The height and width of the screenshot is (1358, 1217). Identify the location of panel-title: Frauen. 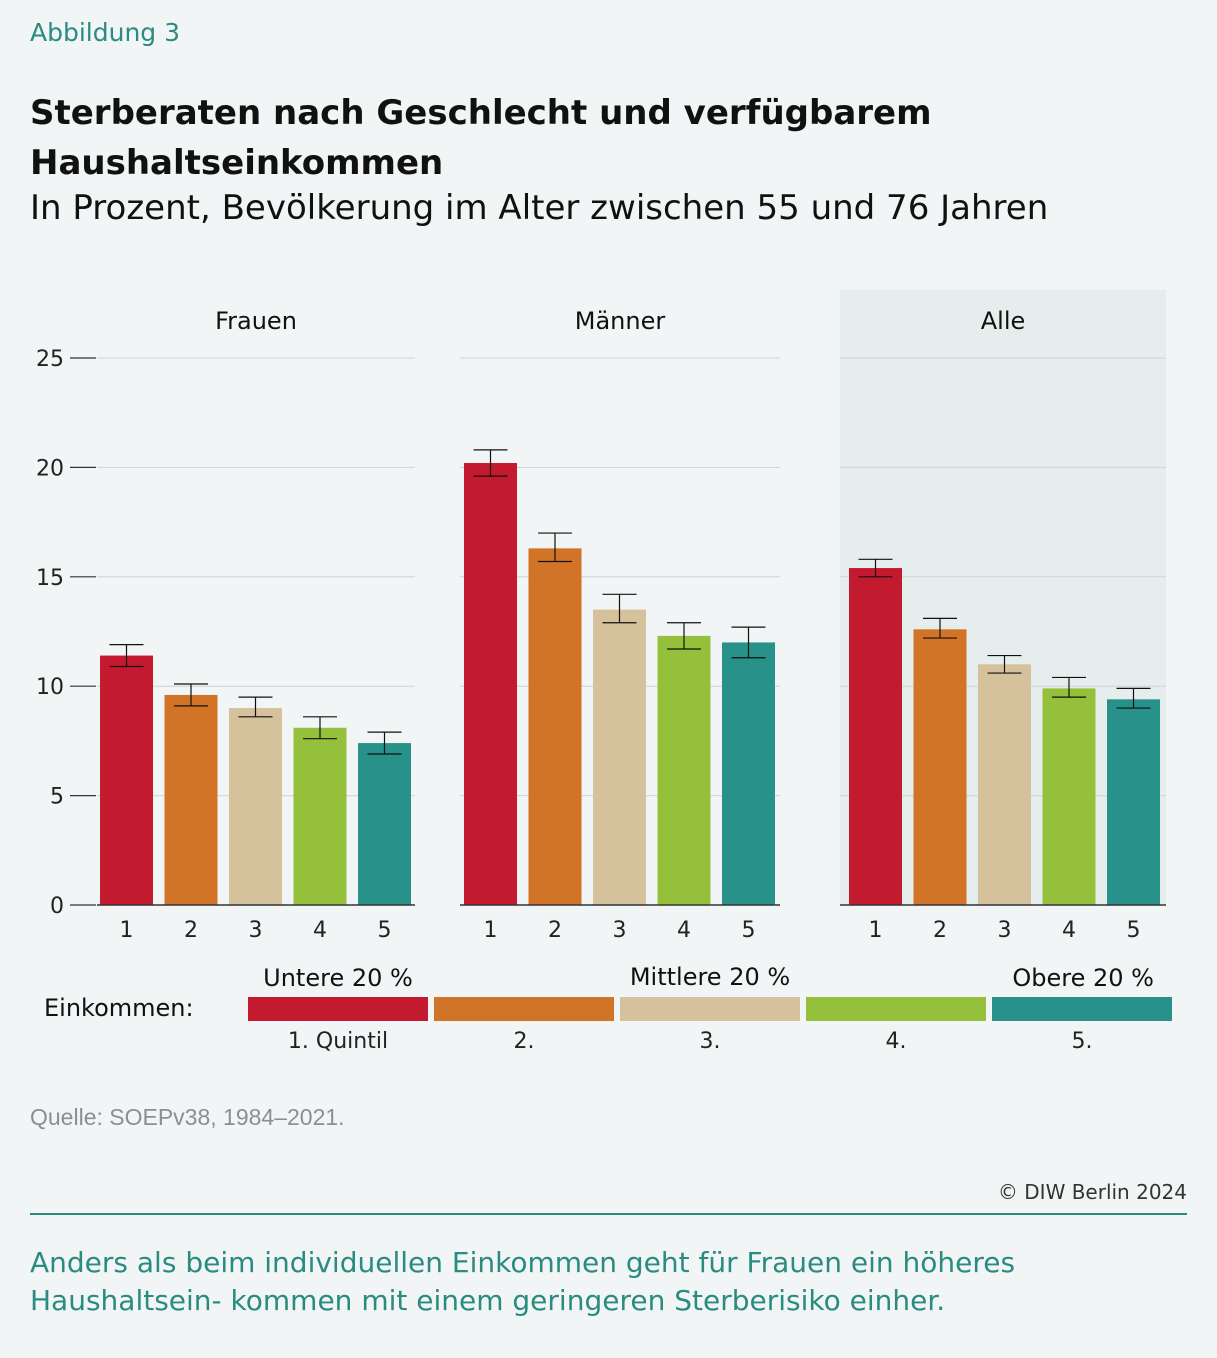
(256, 321).